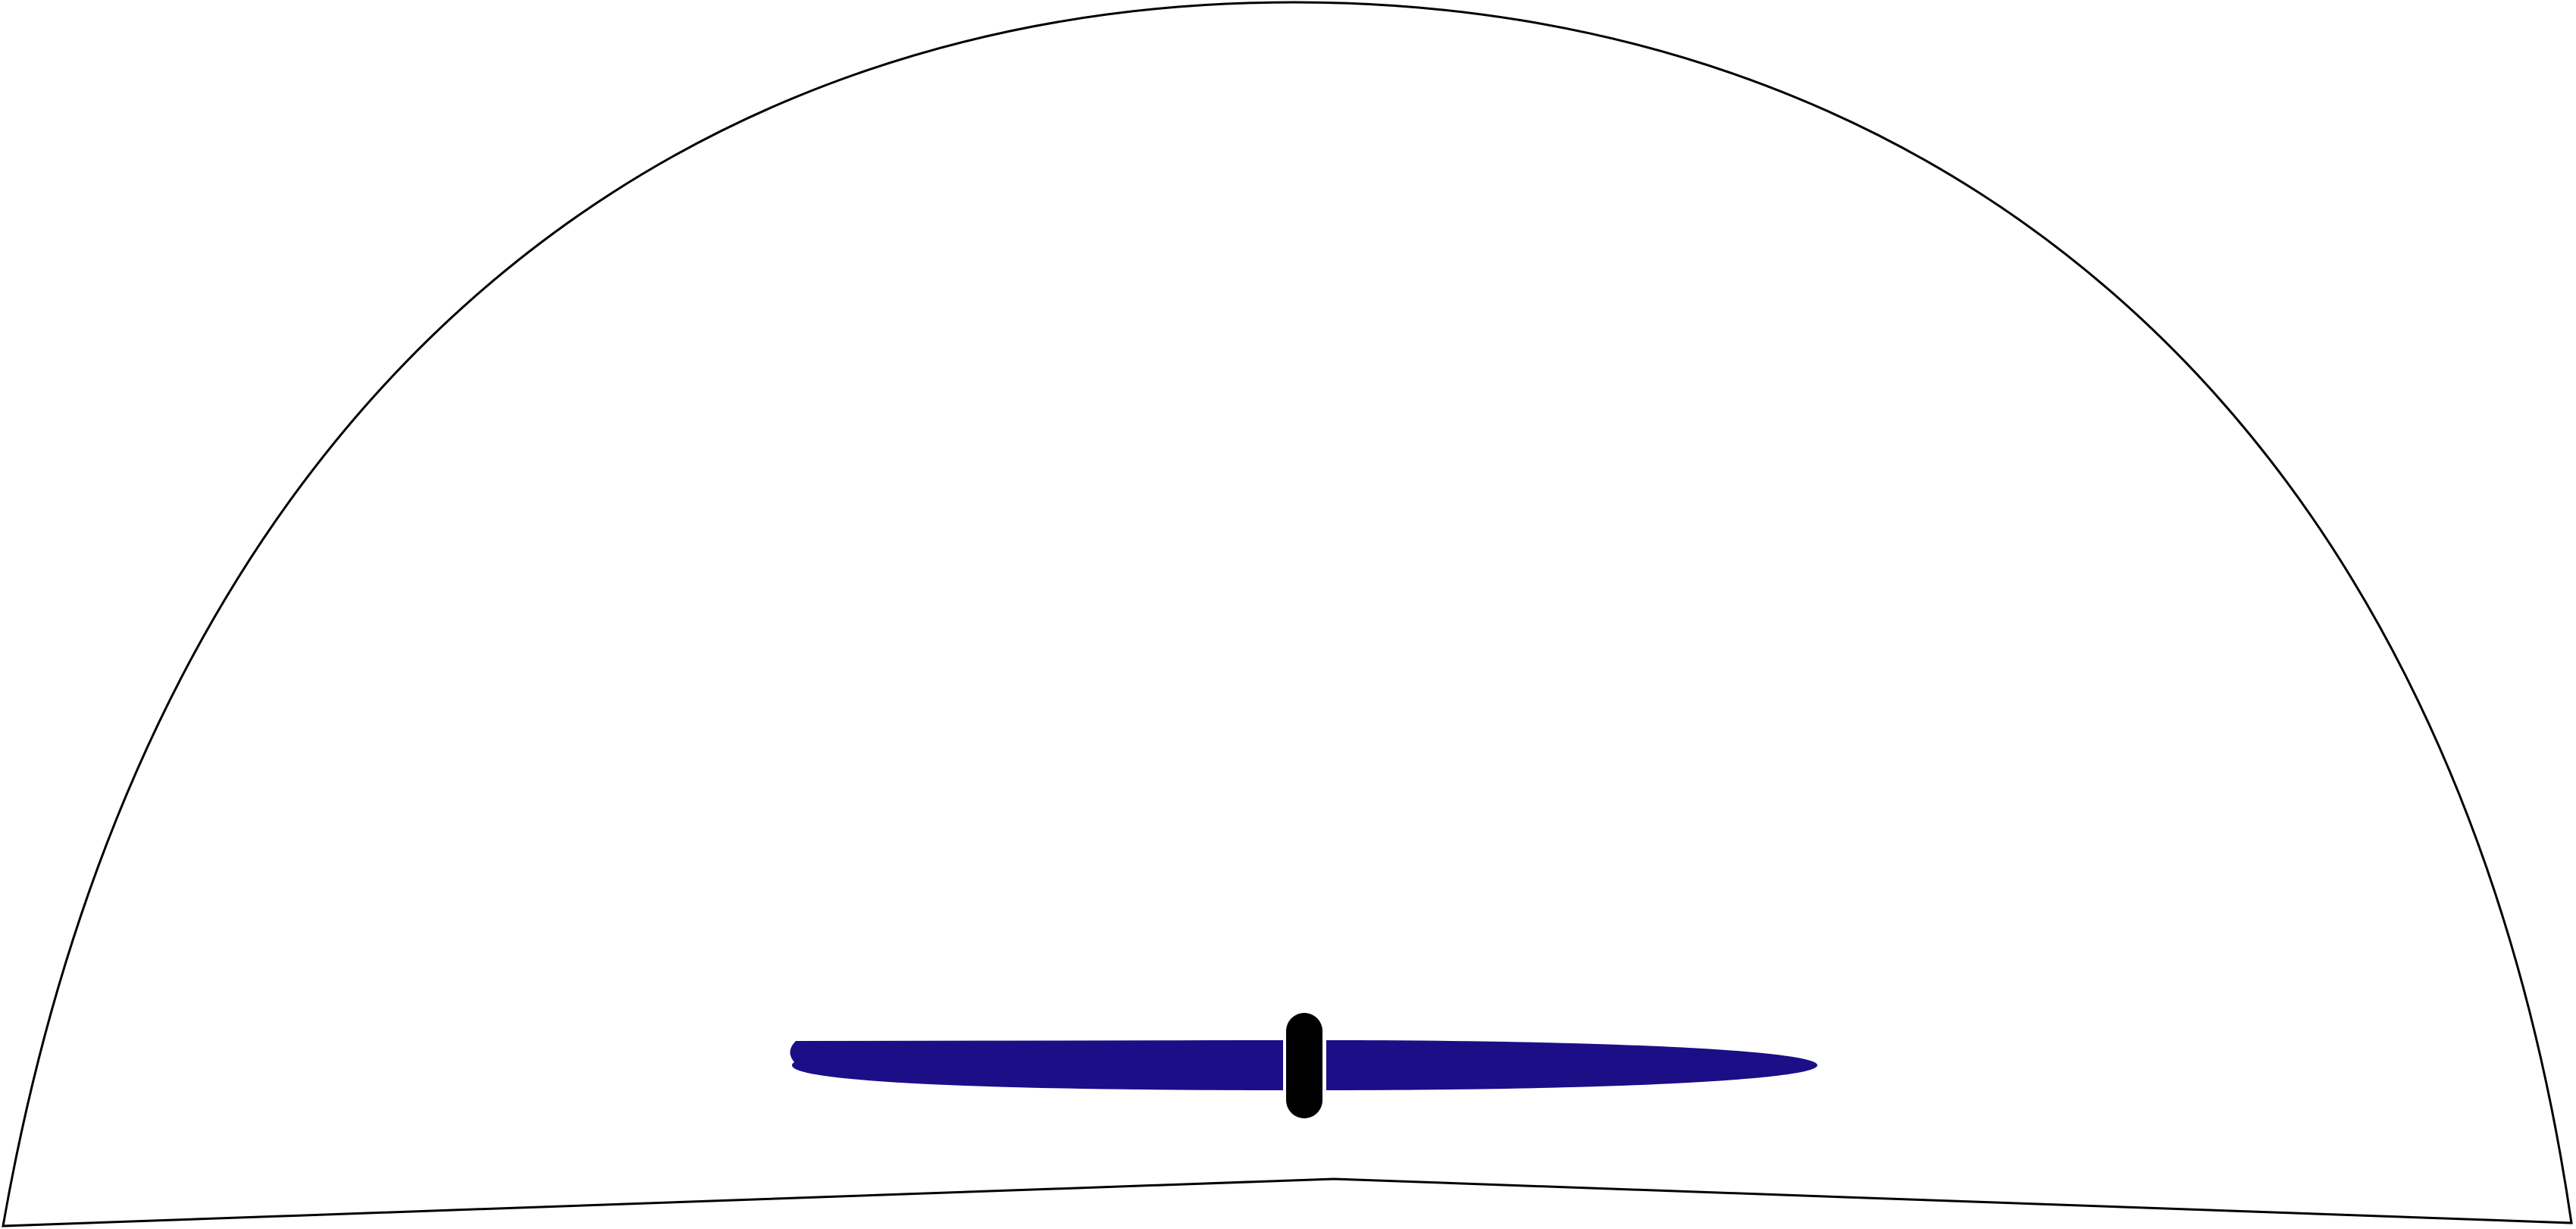 The width and height of the screenshot is (2576, 1229). What do you see at coordinates (1285, 1065) in the screenshot?
I see `left-separator` at bounding box center [1285, 1065].